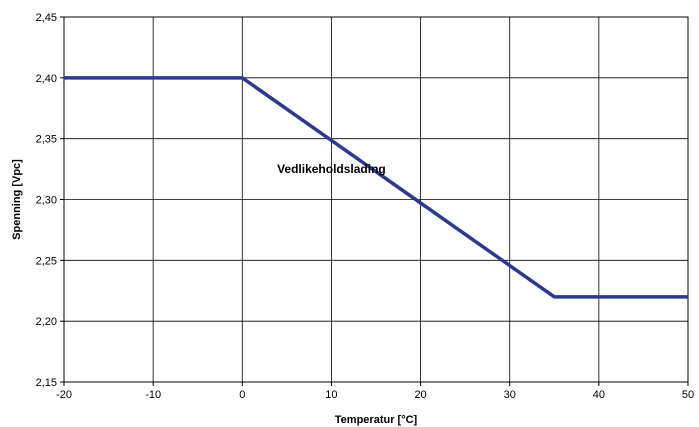 The image size is (699, 427). What do you see at coordinates (153, 395) in the screenshot?
I see `x-tick-label: -10` at bounding box center [153, 395].